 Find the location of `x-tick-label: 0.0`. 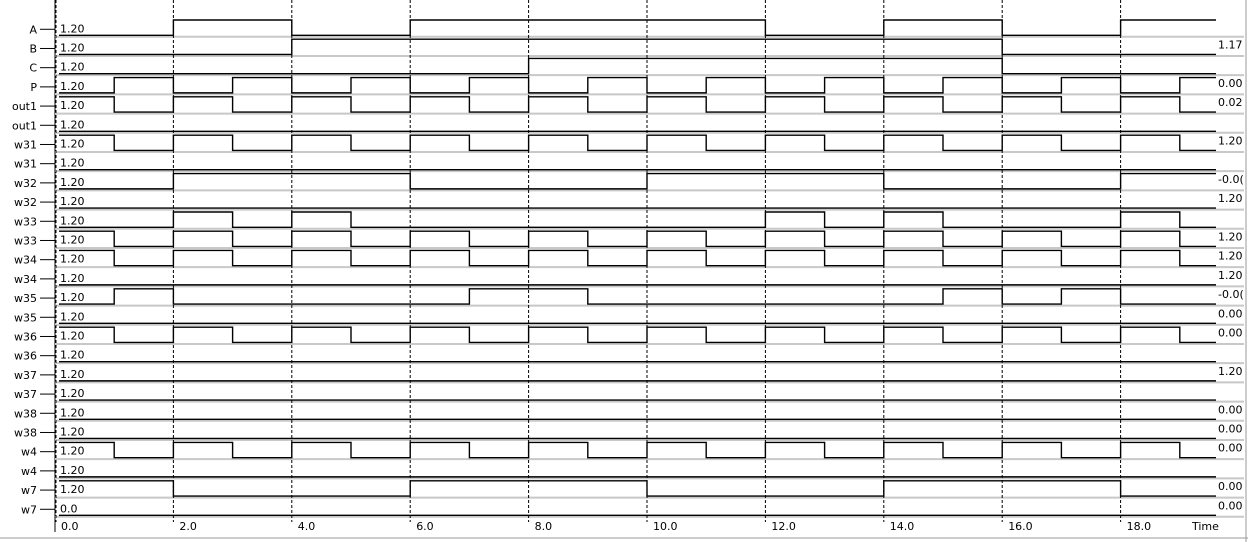

x-tick-label: 0.0 is located at coordinates (70, 526).